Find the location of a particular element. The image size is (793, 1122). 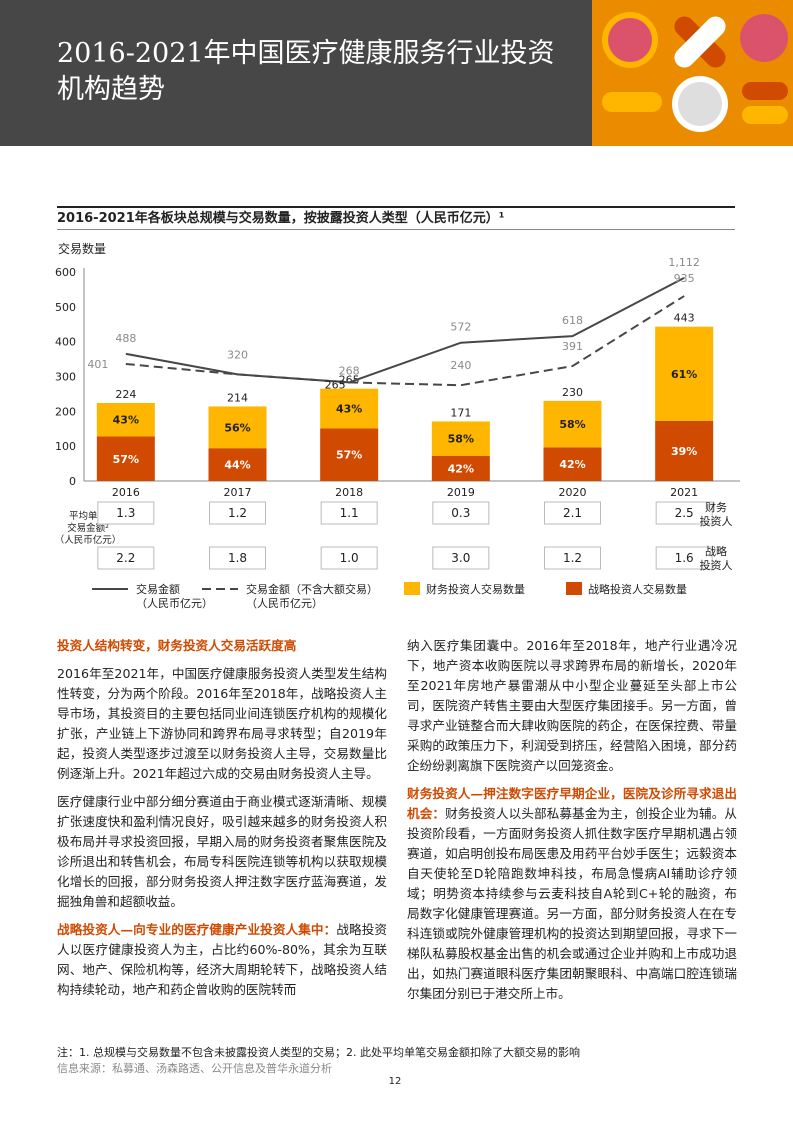

financial-avg-value: 0.3 is located at coordinates (460, 513).